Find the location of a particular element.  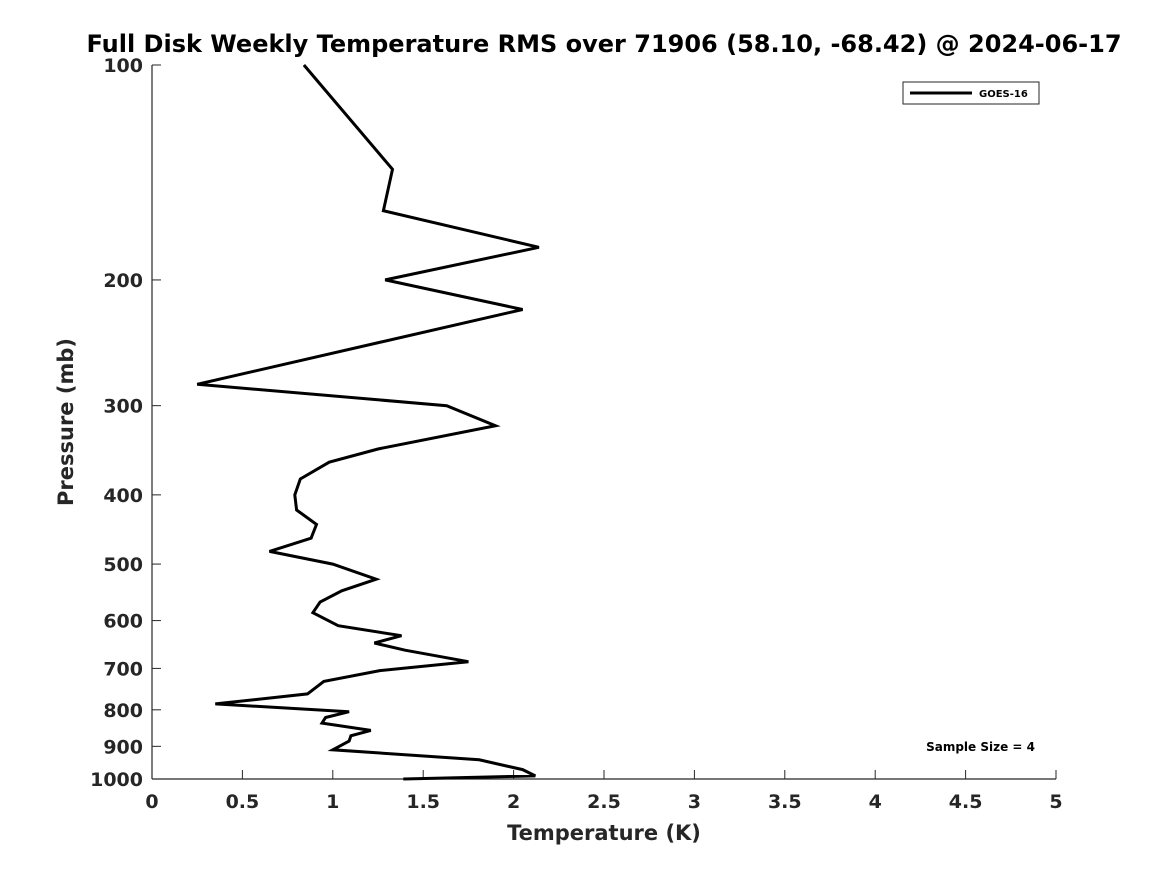

legend: GOES-16 is located at coordinates (971, 93).